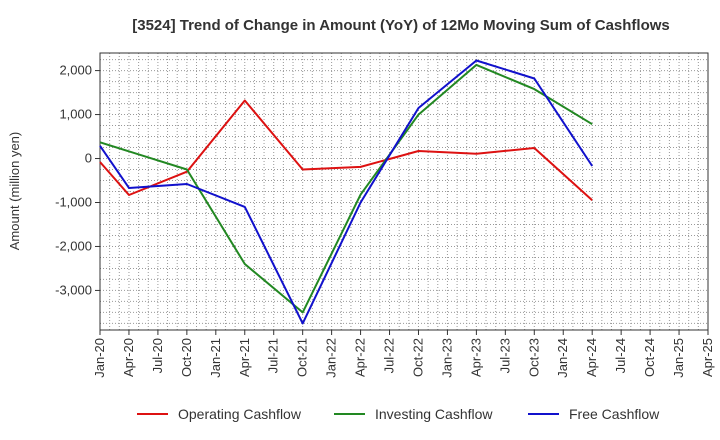 Image resolution: width=720 pixels, height=440 pixels. I want to click on legend-label: Operating Cashflow, so click(240, 414).